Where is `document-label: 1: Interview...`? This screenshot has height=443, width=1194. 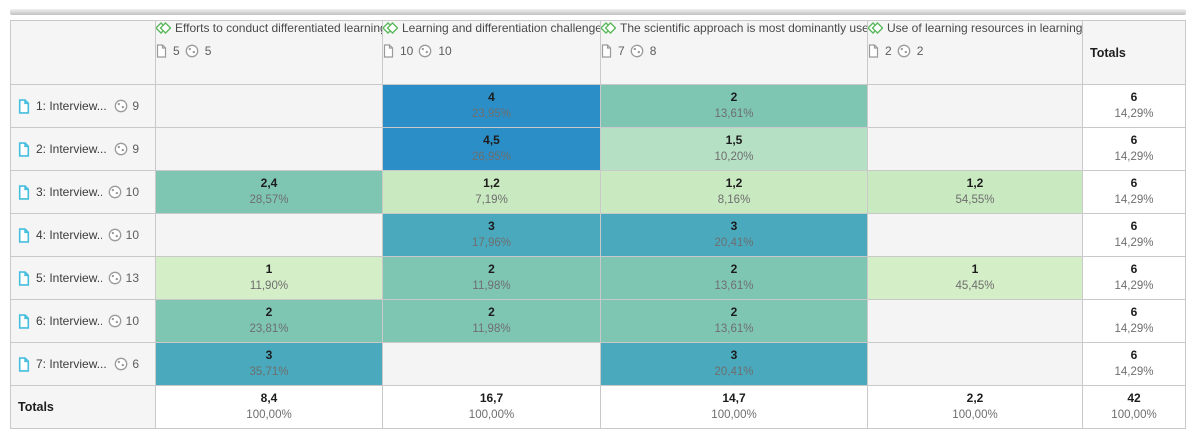 document-label: 1: Interview... is located at coordinates (71, 106).